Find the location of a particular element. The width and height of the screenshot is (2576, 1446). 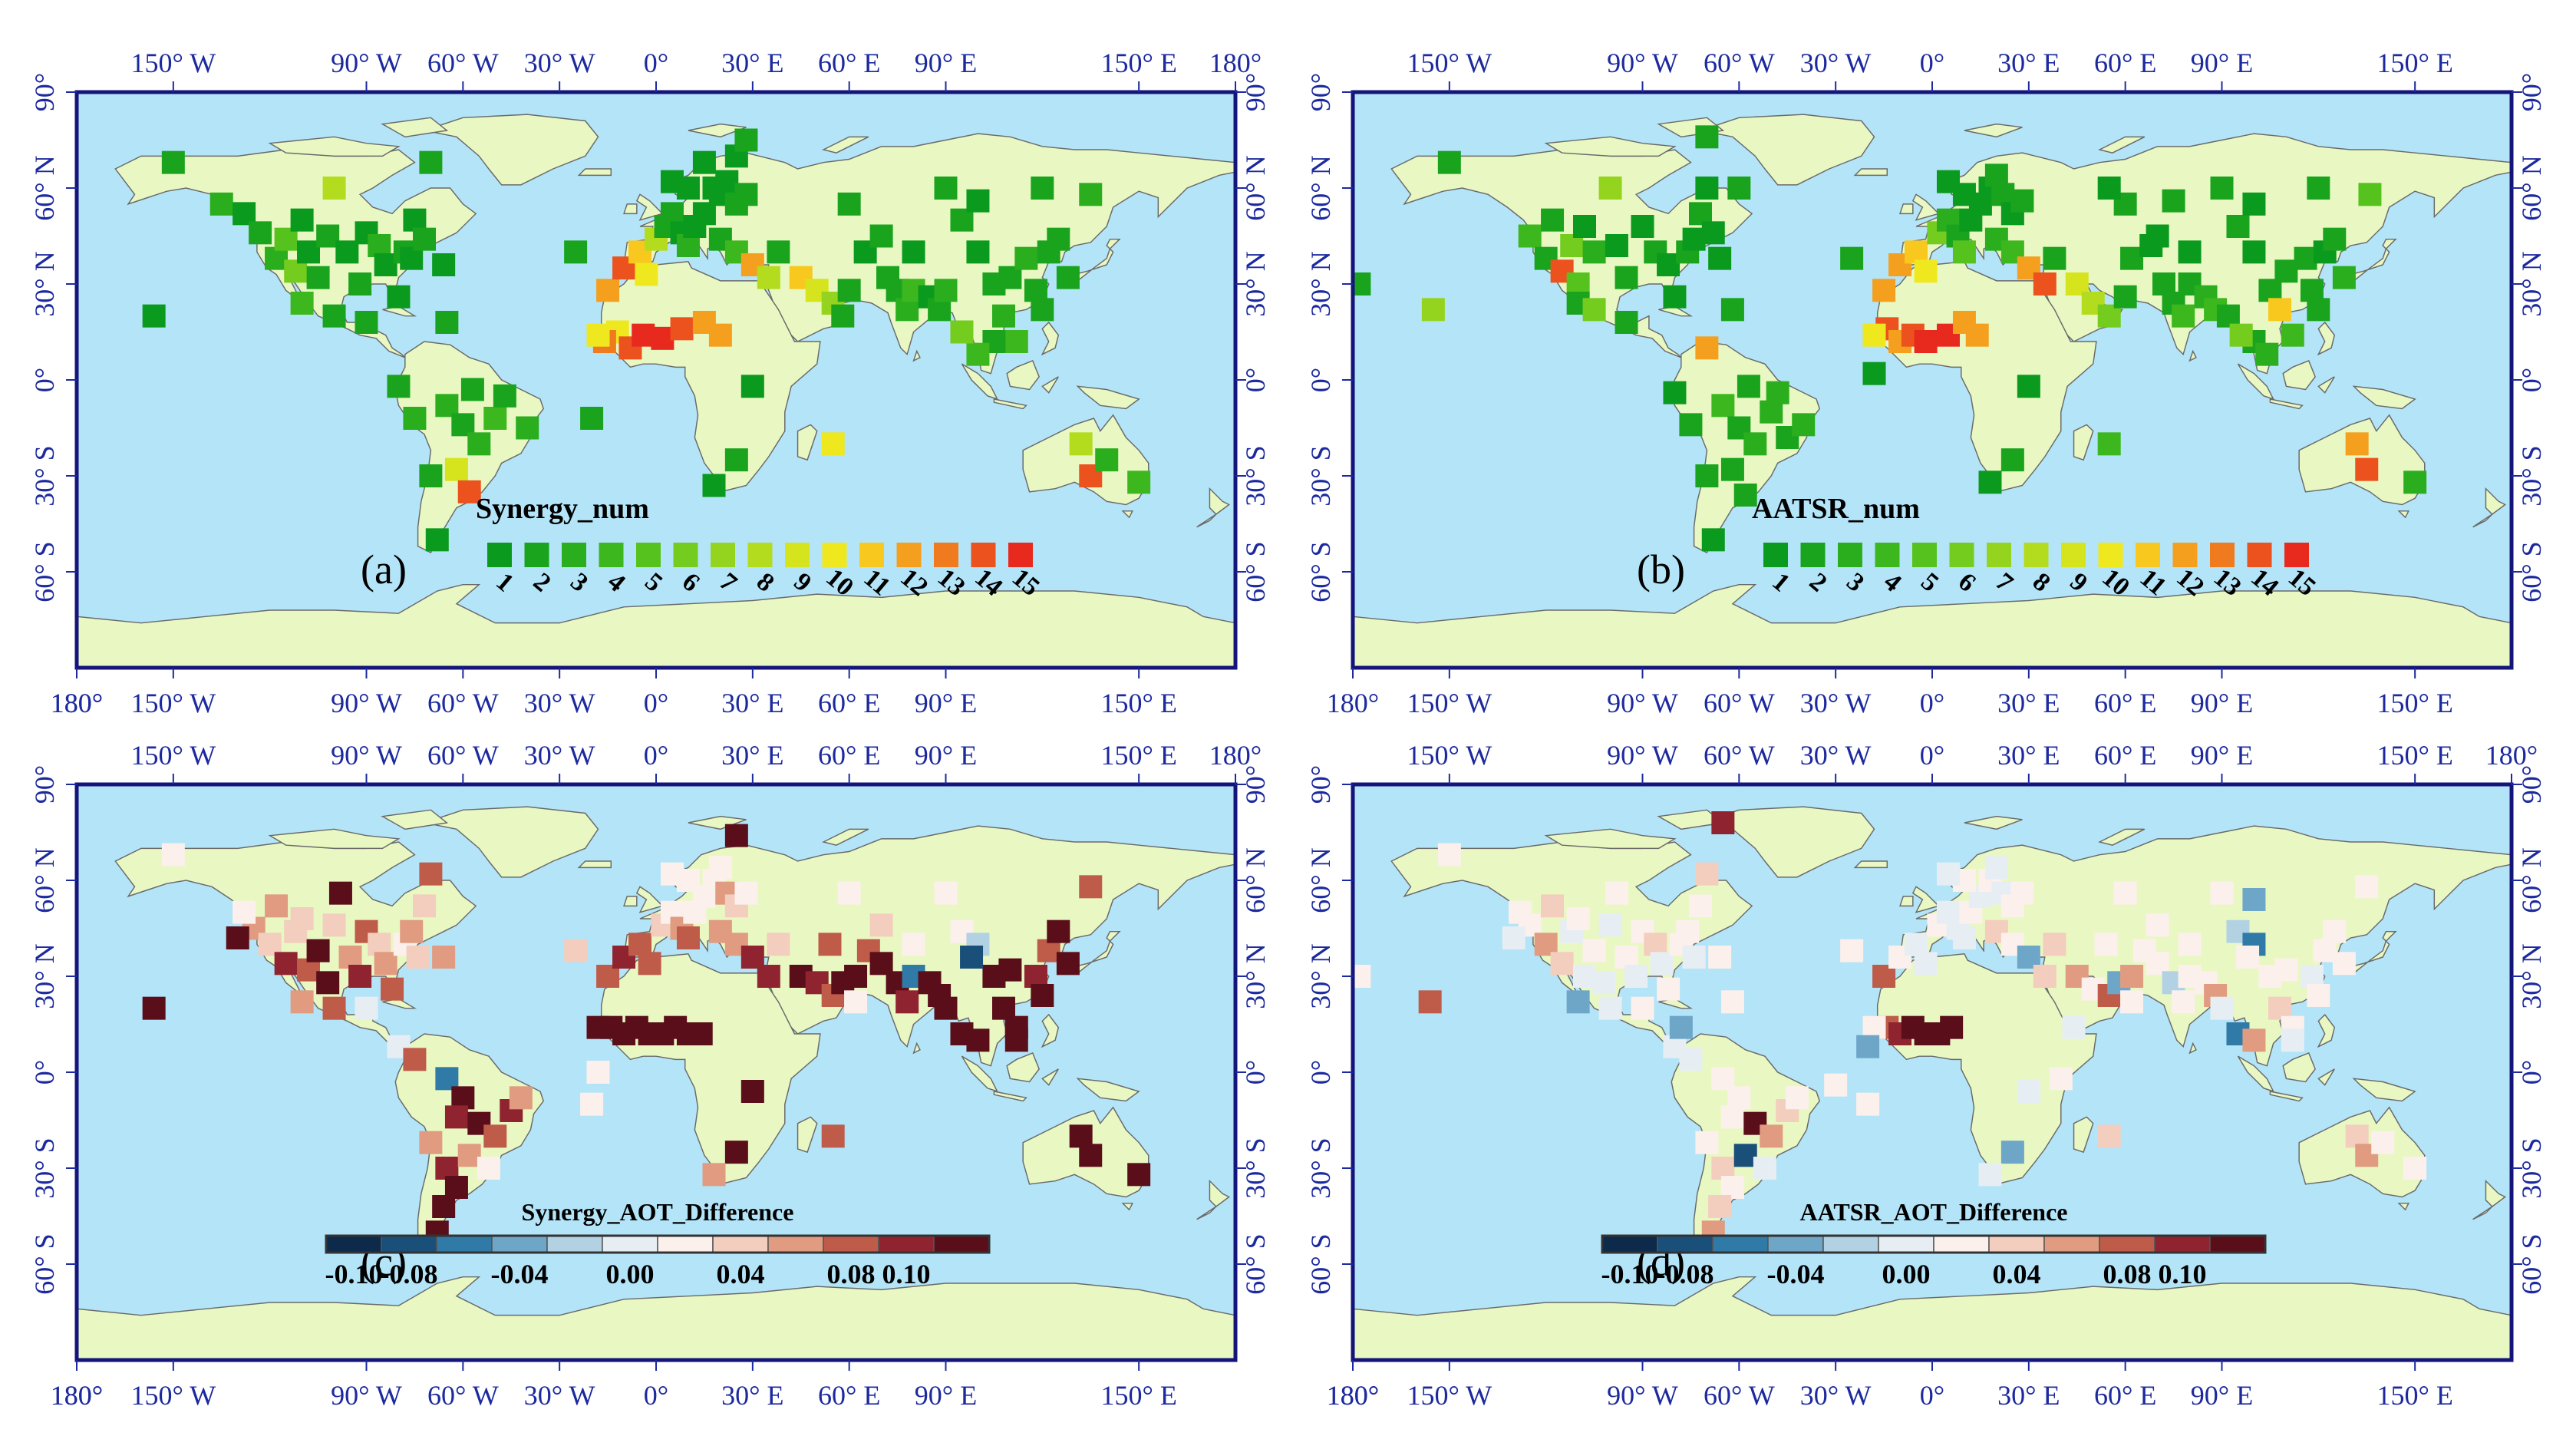

lon-tick-label: 90° W is located at coordinates (1642, 756).